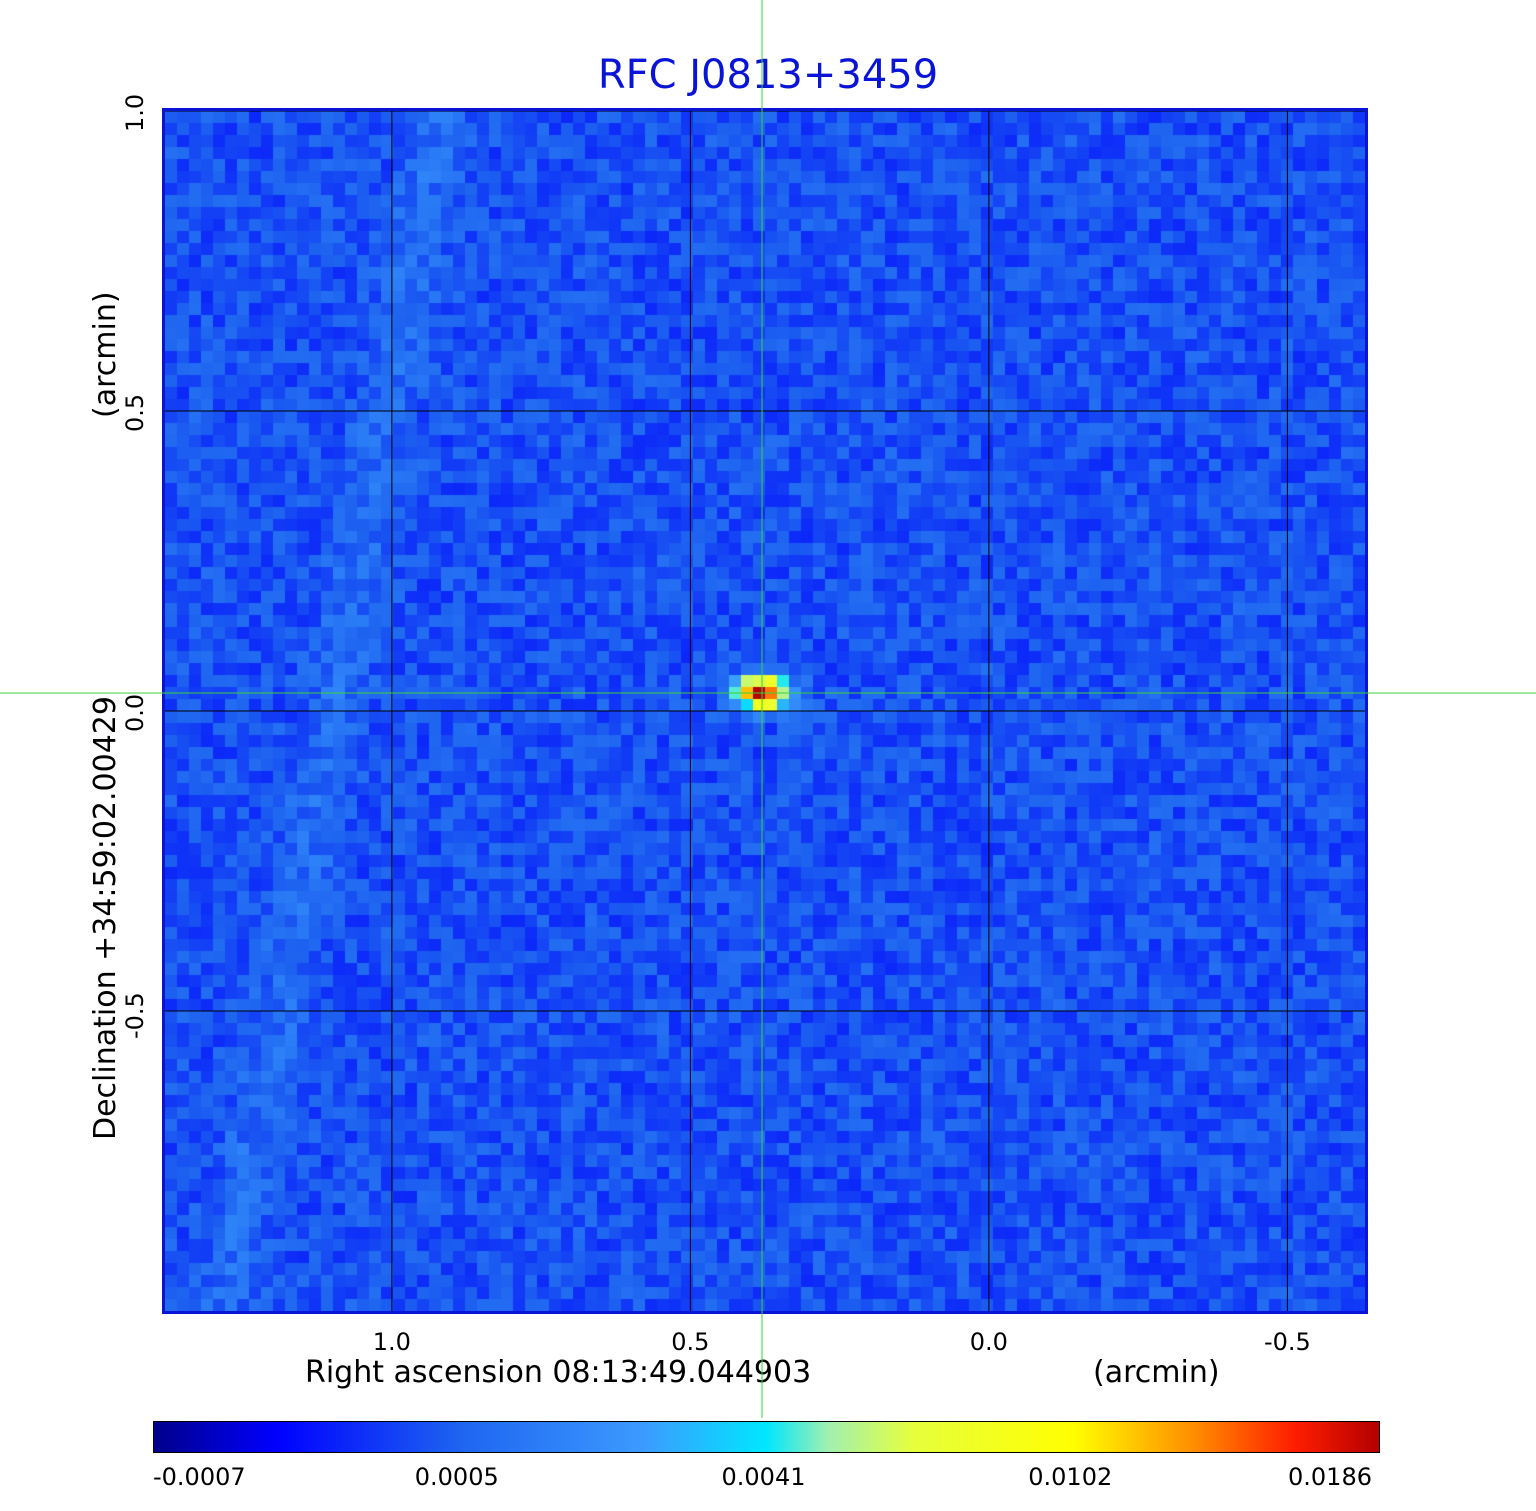 The width and height of the screenshot is (1536, 1511). Describe the element at coordinates (988, 1342) in the screenshot. I see `x-tick-label: 0.0` at that location.